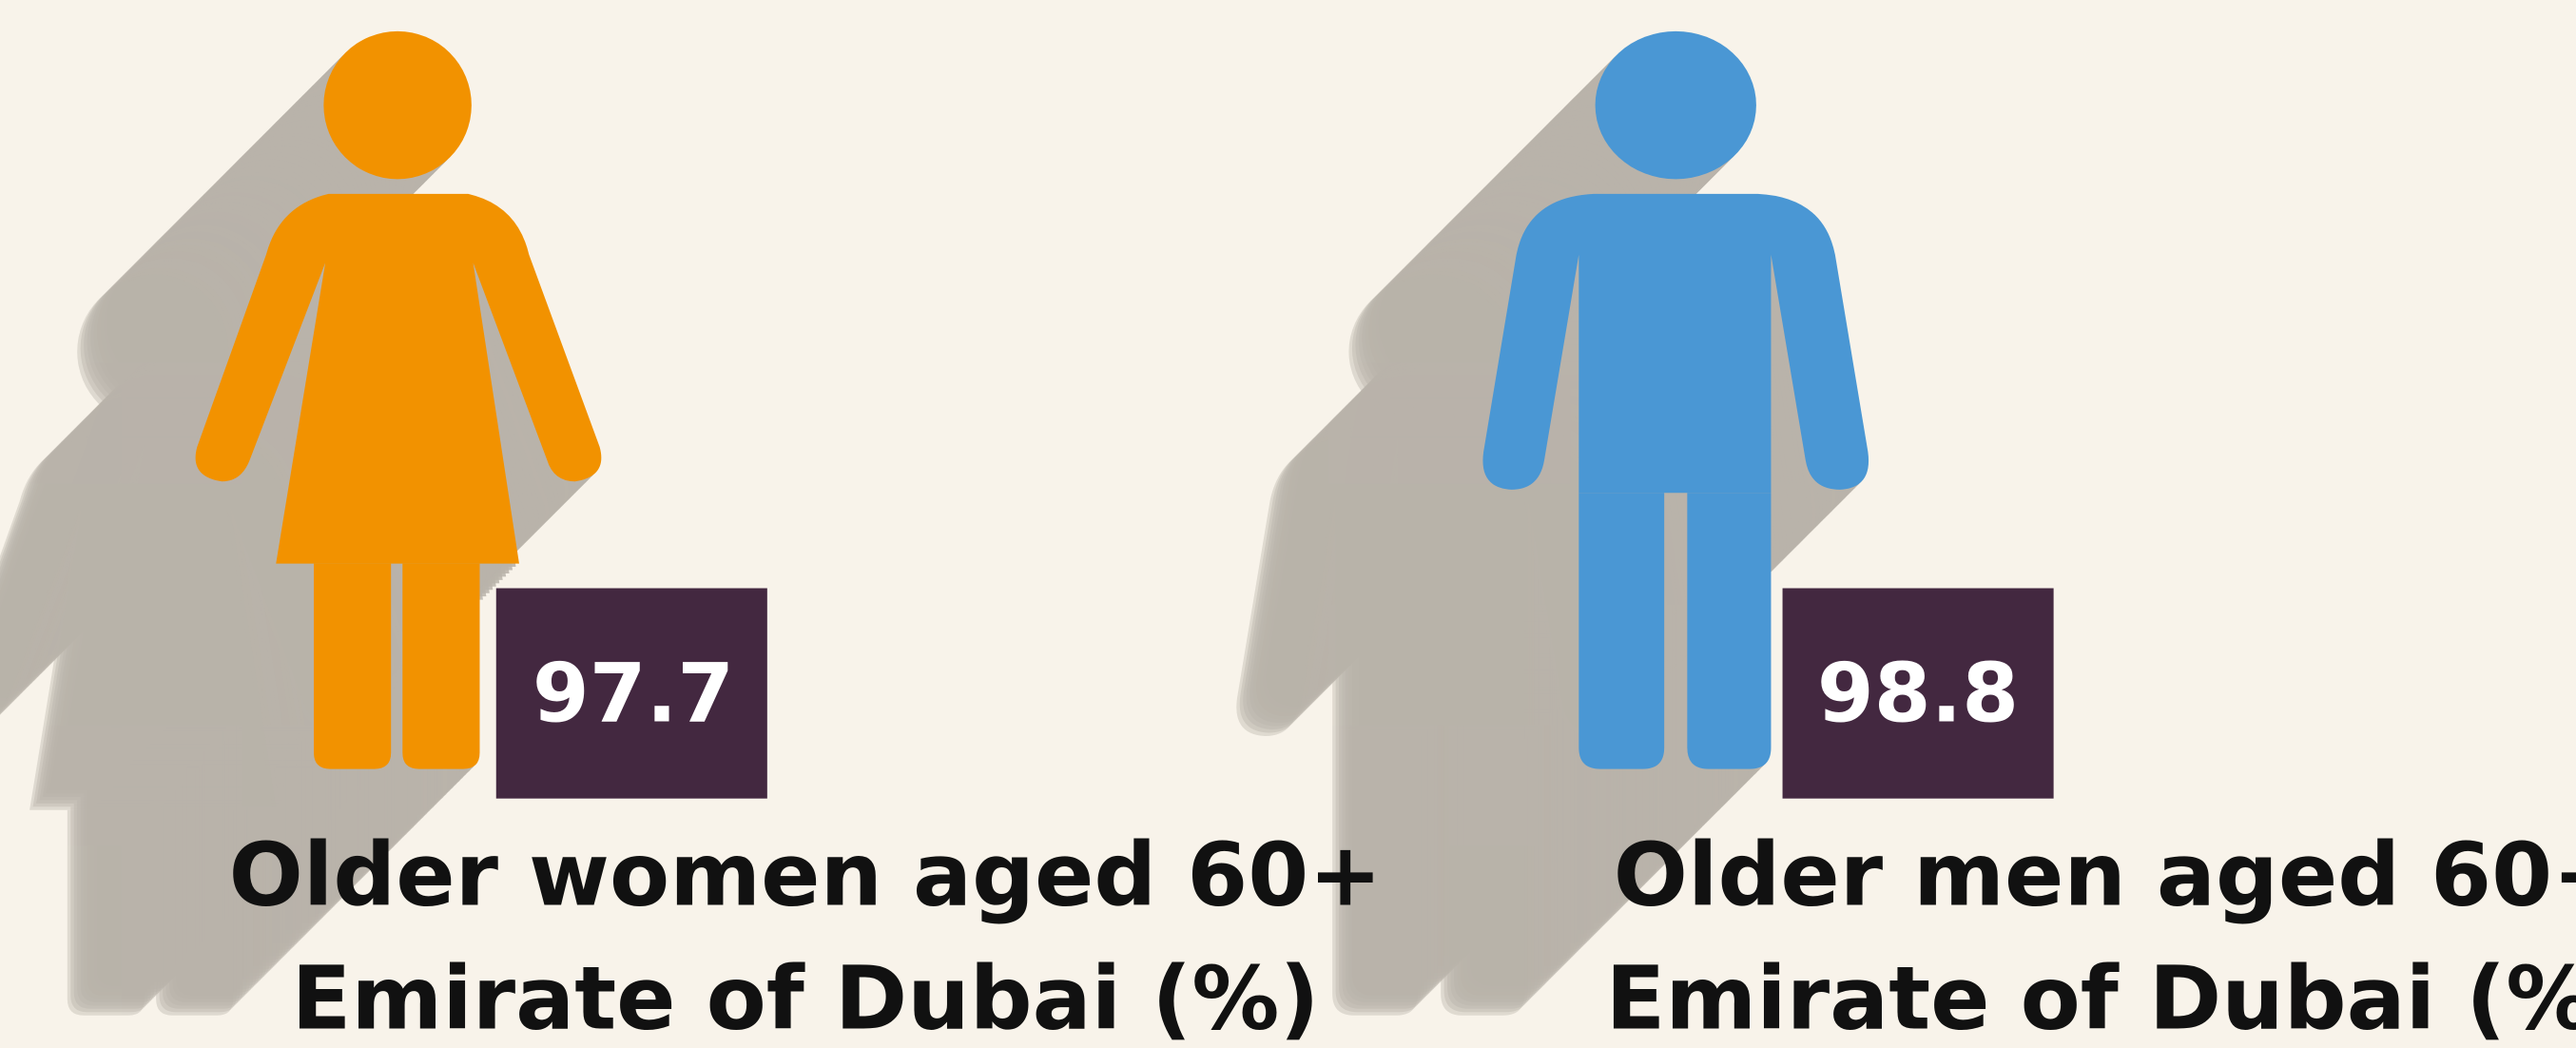 The width and height of the screenshot is (2576, 1048). What do you see at coordinates (806, 874) in the screenshot?
I see `label: Older women aged 60+` at bounding box center [806, 874].